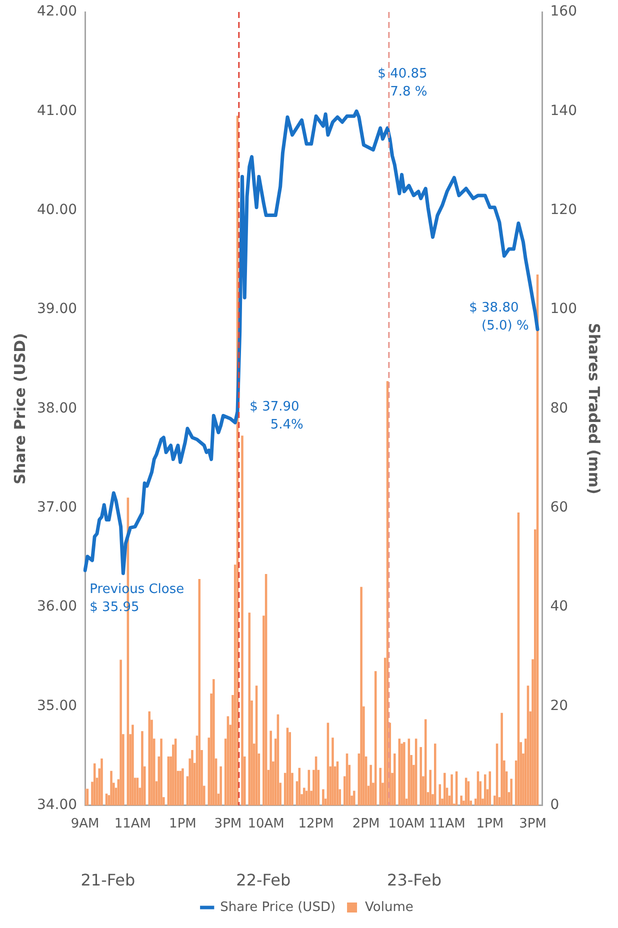 This screenshot has height=928, width=618. I want to click on text: 21-Feb, so click(108, 880).